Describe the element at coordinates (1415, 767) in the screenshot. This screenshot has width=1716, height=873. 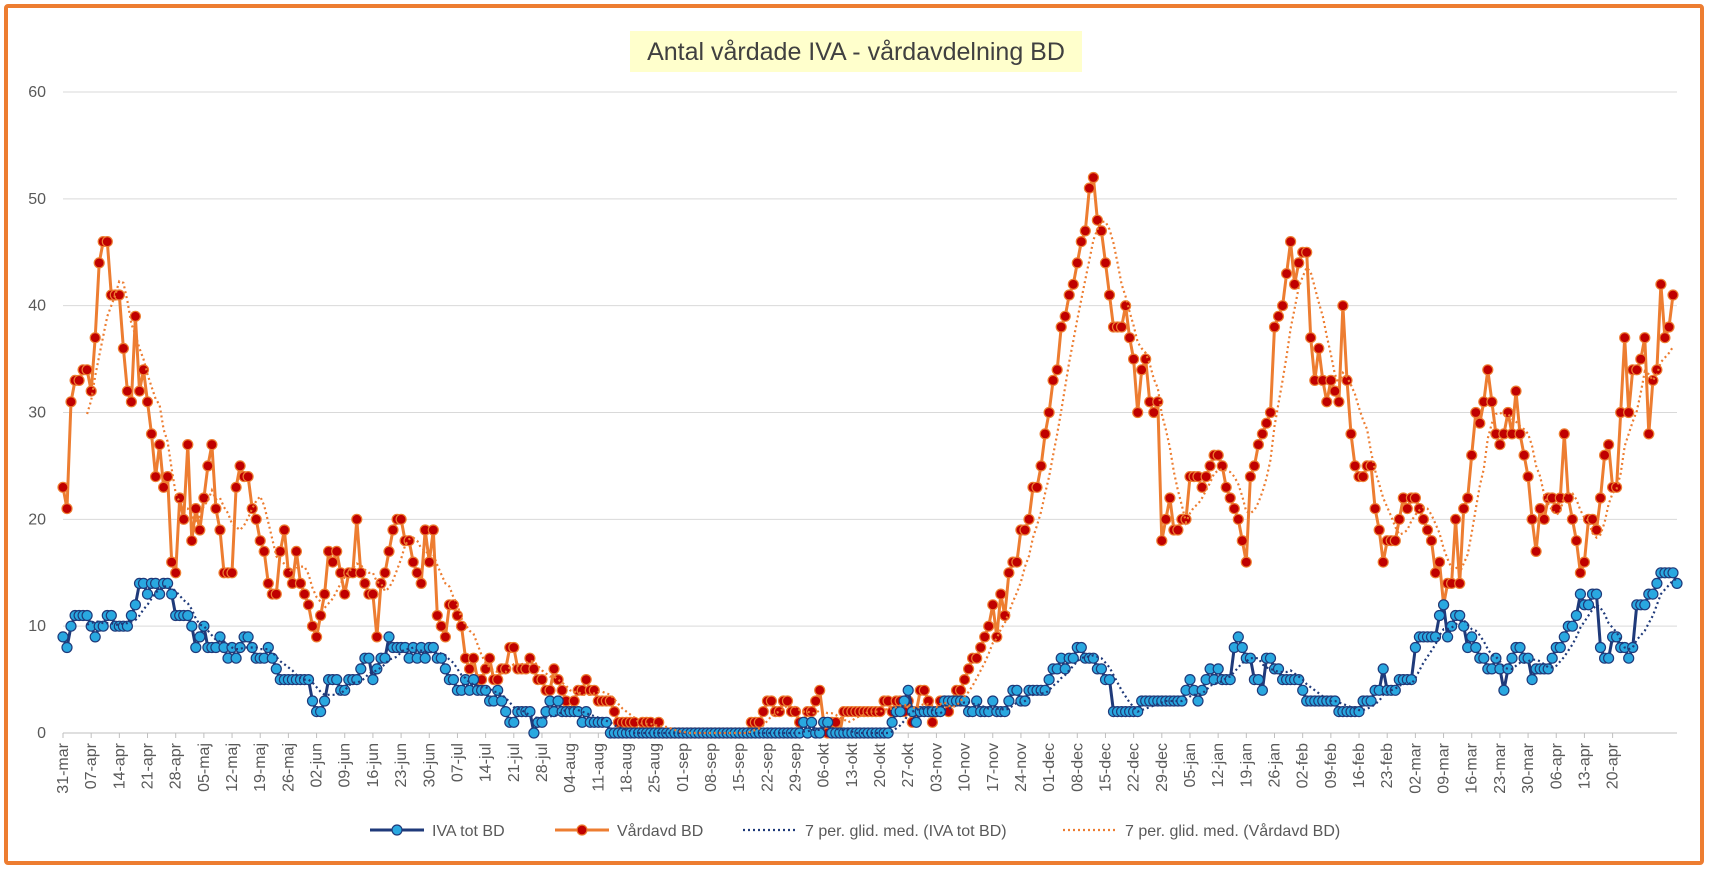
I see `x-tick-label: 02-mar` at that location.